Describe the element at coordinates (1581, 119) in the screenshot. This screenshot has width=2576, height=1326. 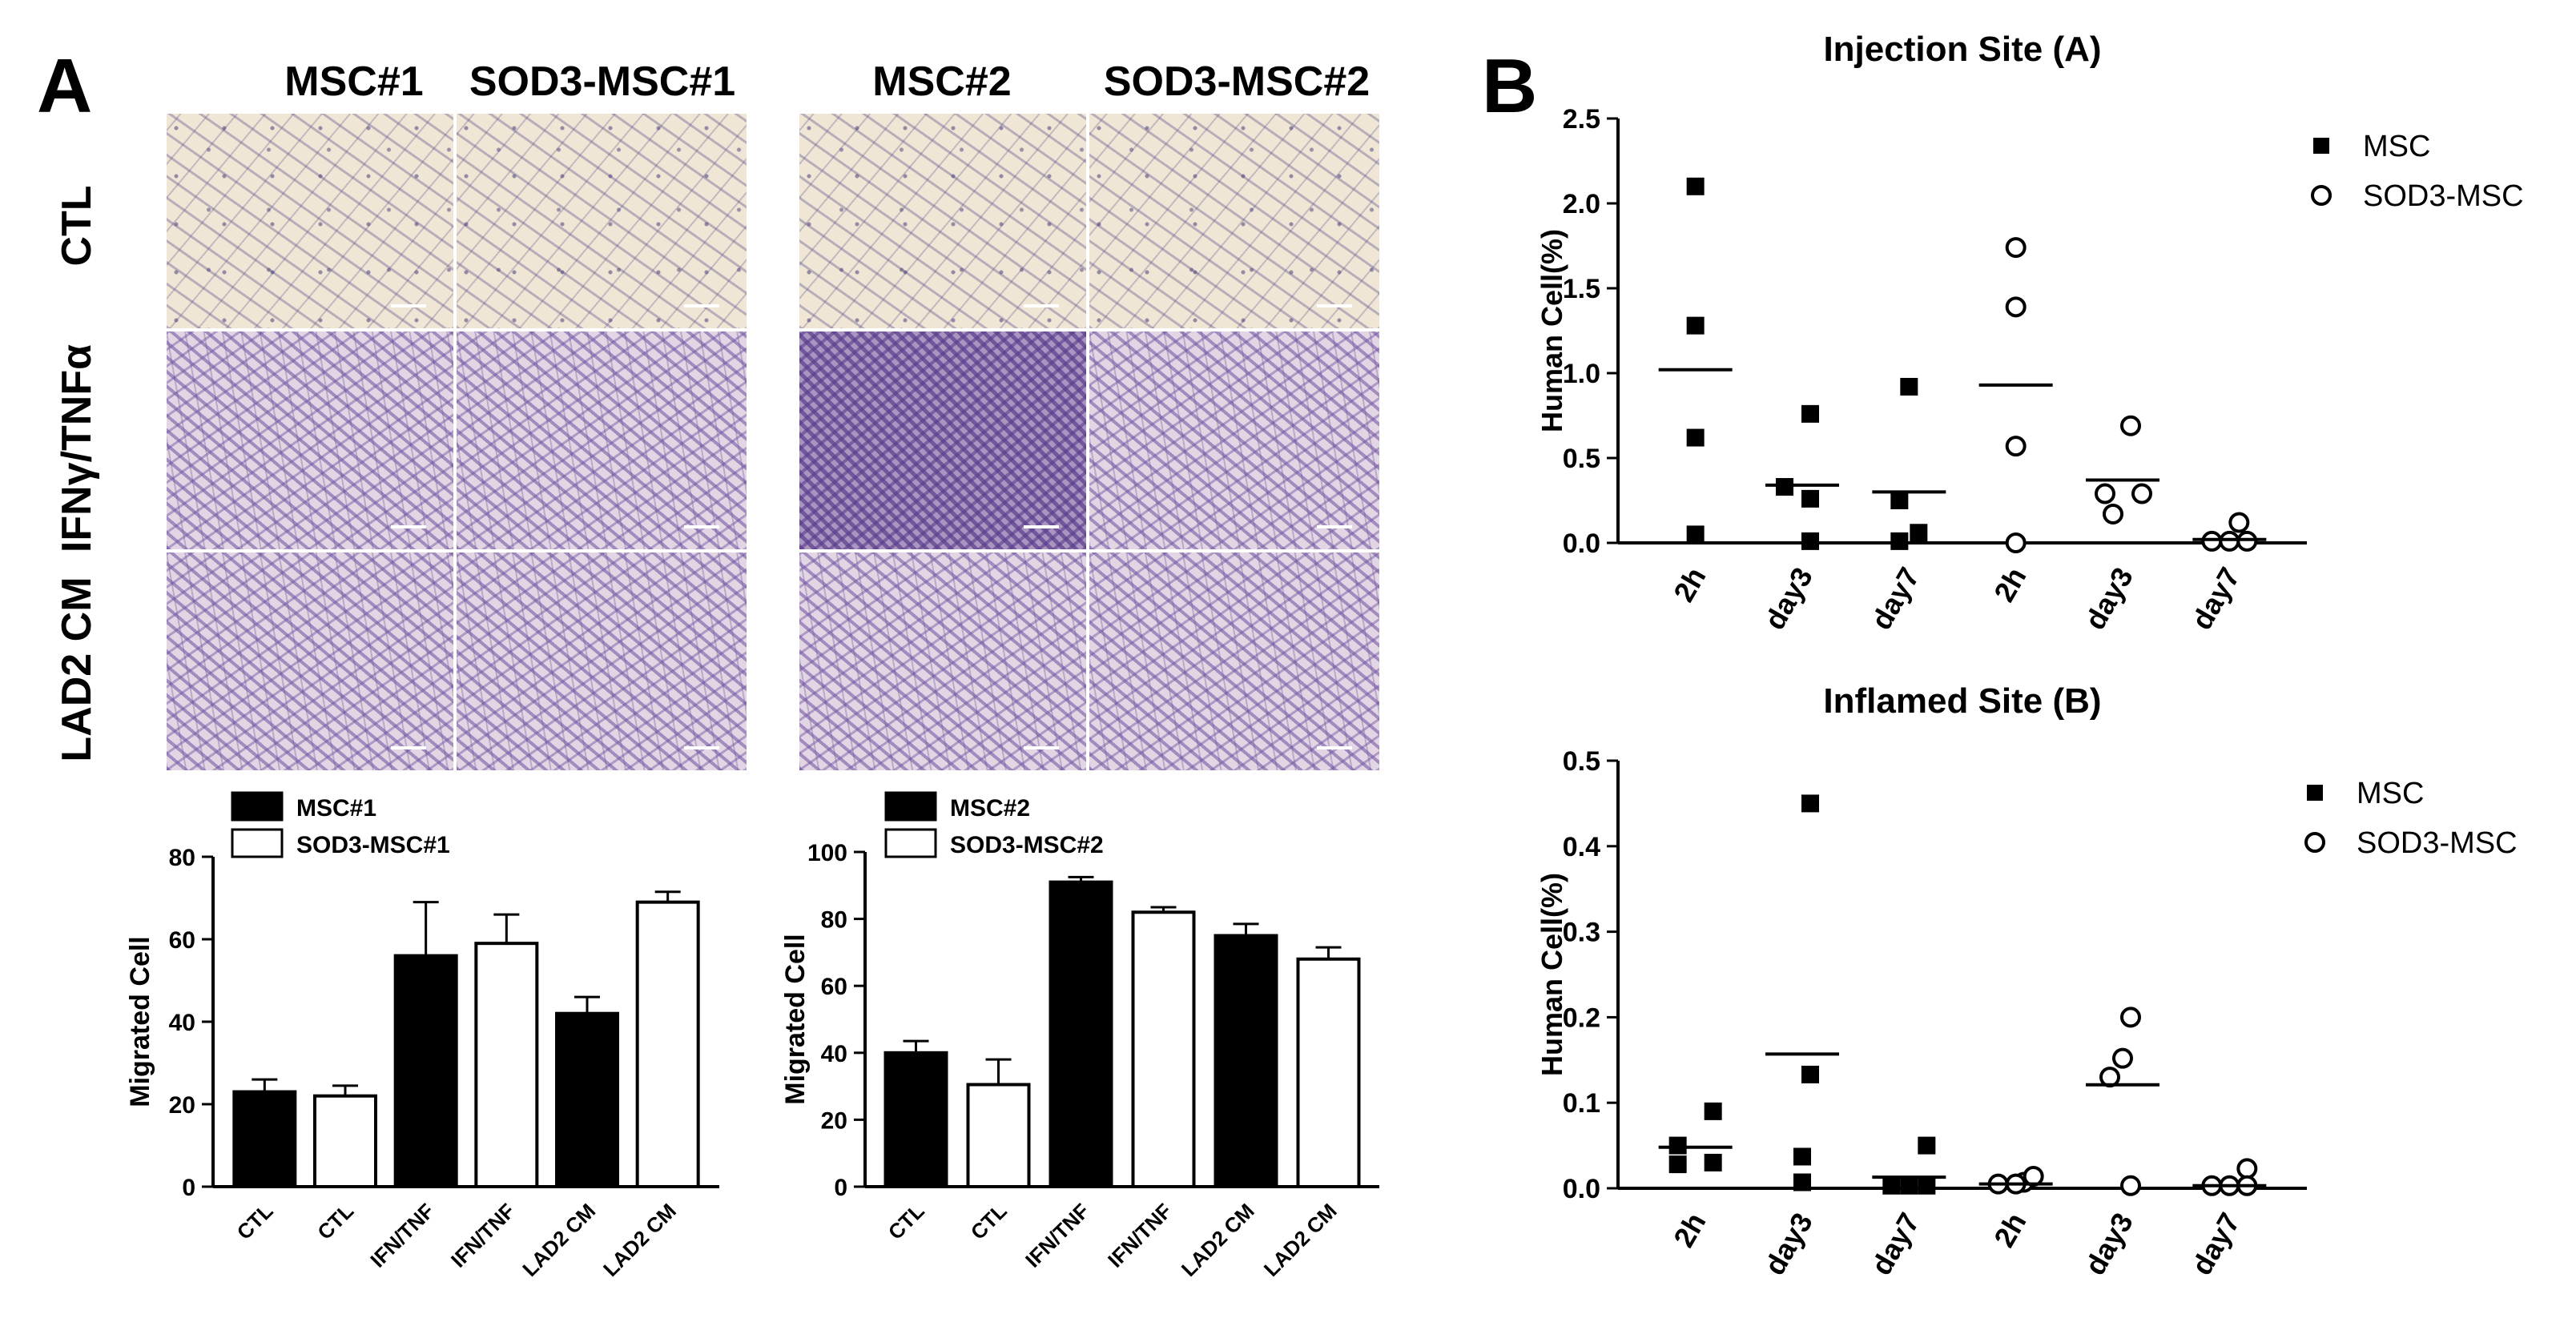
I see `y-tick-label: 2.5` at that location.